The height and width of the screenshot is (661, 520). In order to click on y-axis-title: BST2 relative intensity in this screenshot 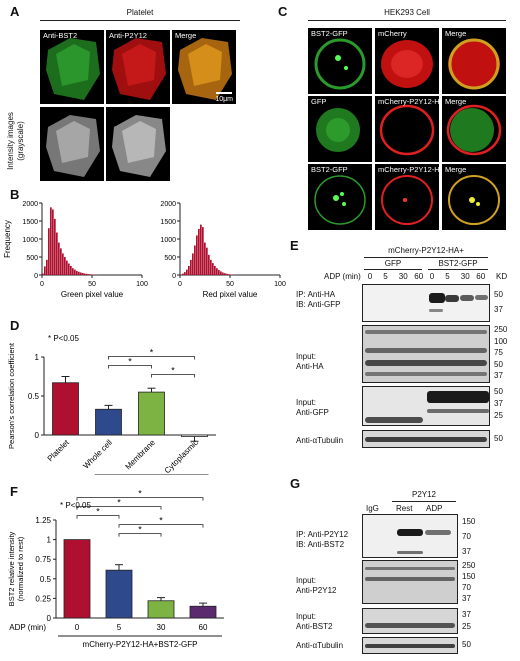, I will do `click(11, 568)`.